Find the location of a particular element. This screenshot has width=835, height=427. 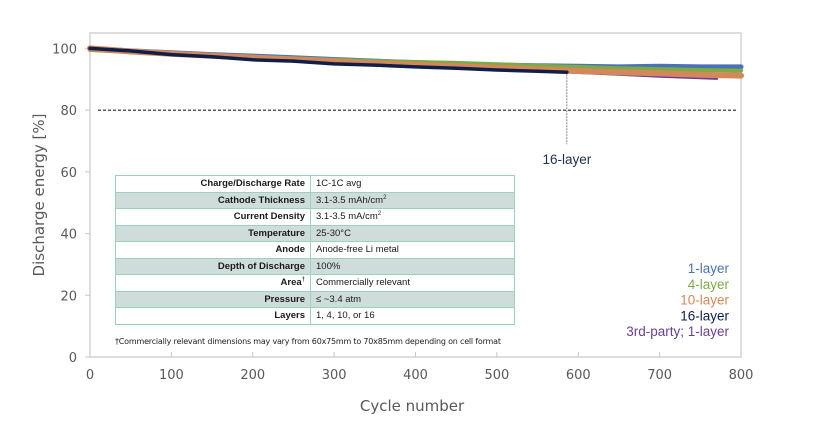

x-tick-label: 700 is located at coordinates (659, 375).